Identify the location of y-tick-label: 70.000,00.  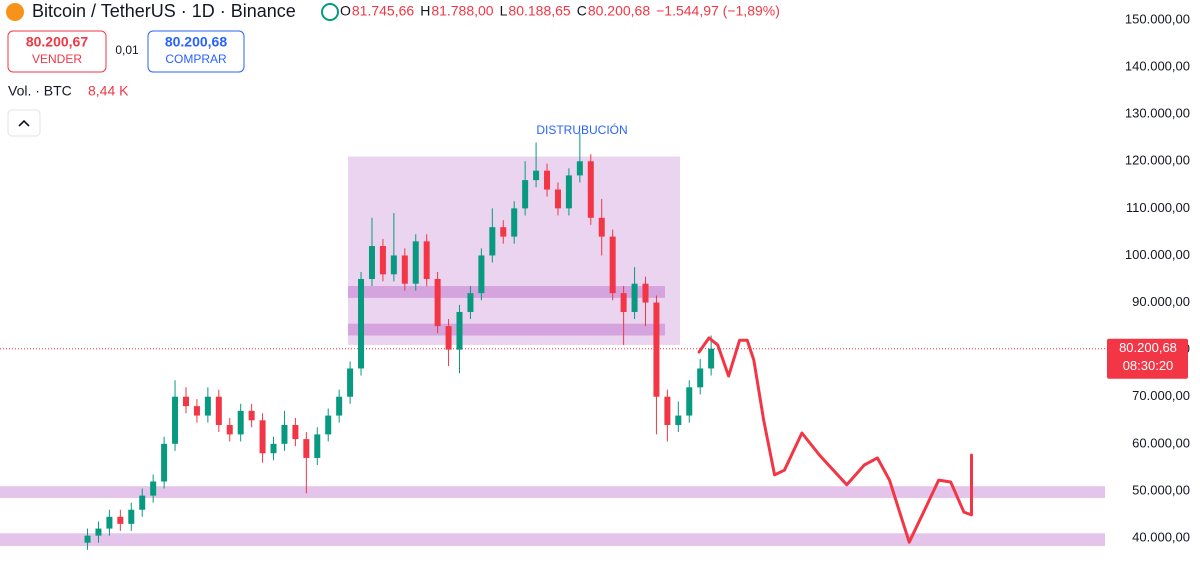
(1161, 395).